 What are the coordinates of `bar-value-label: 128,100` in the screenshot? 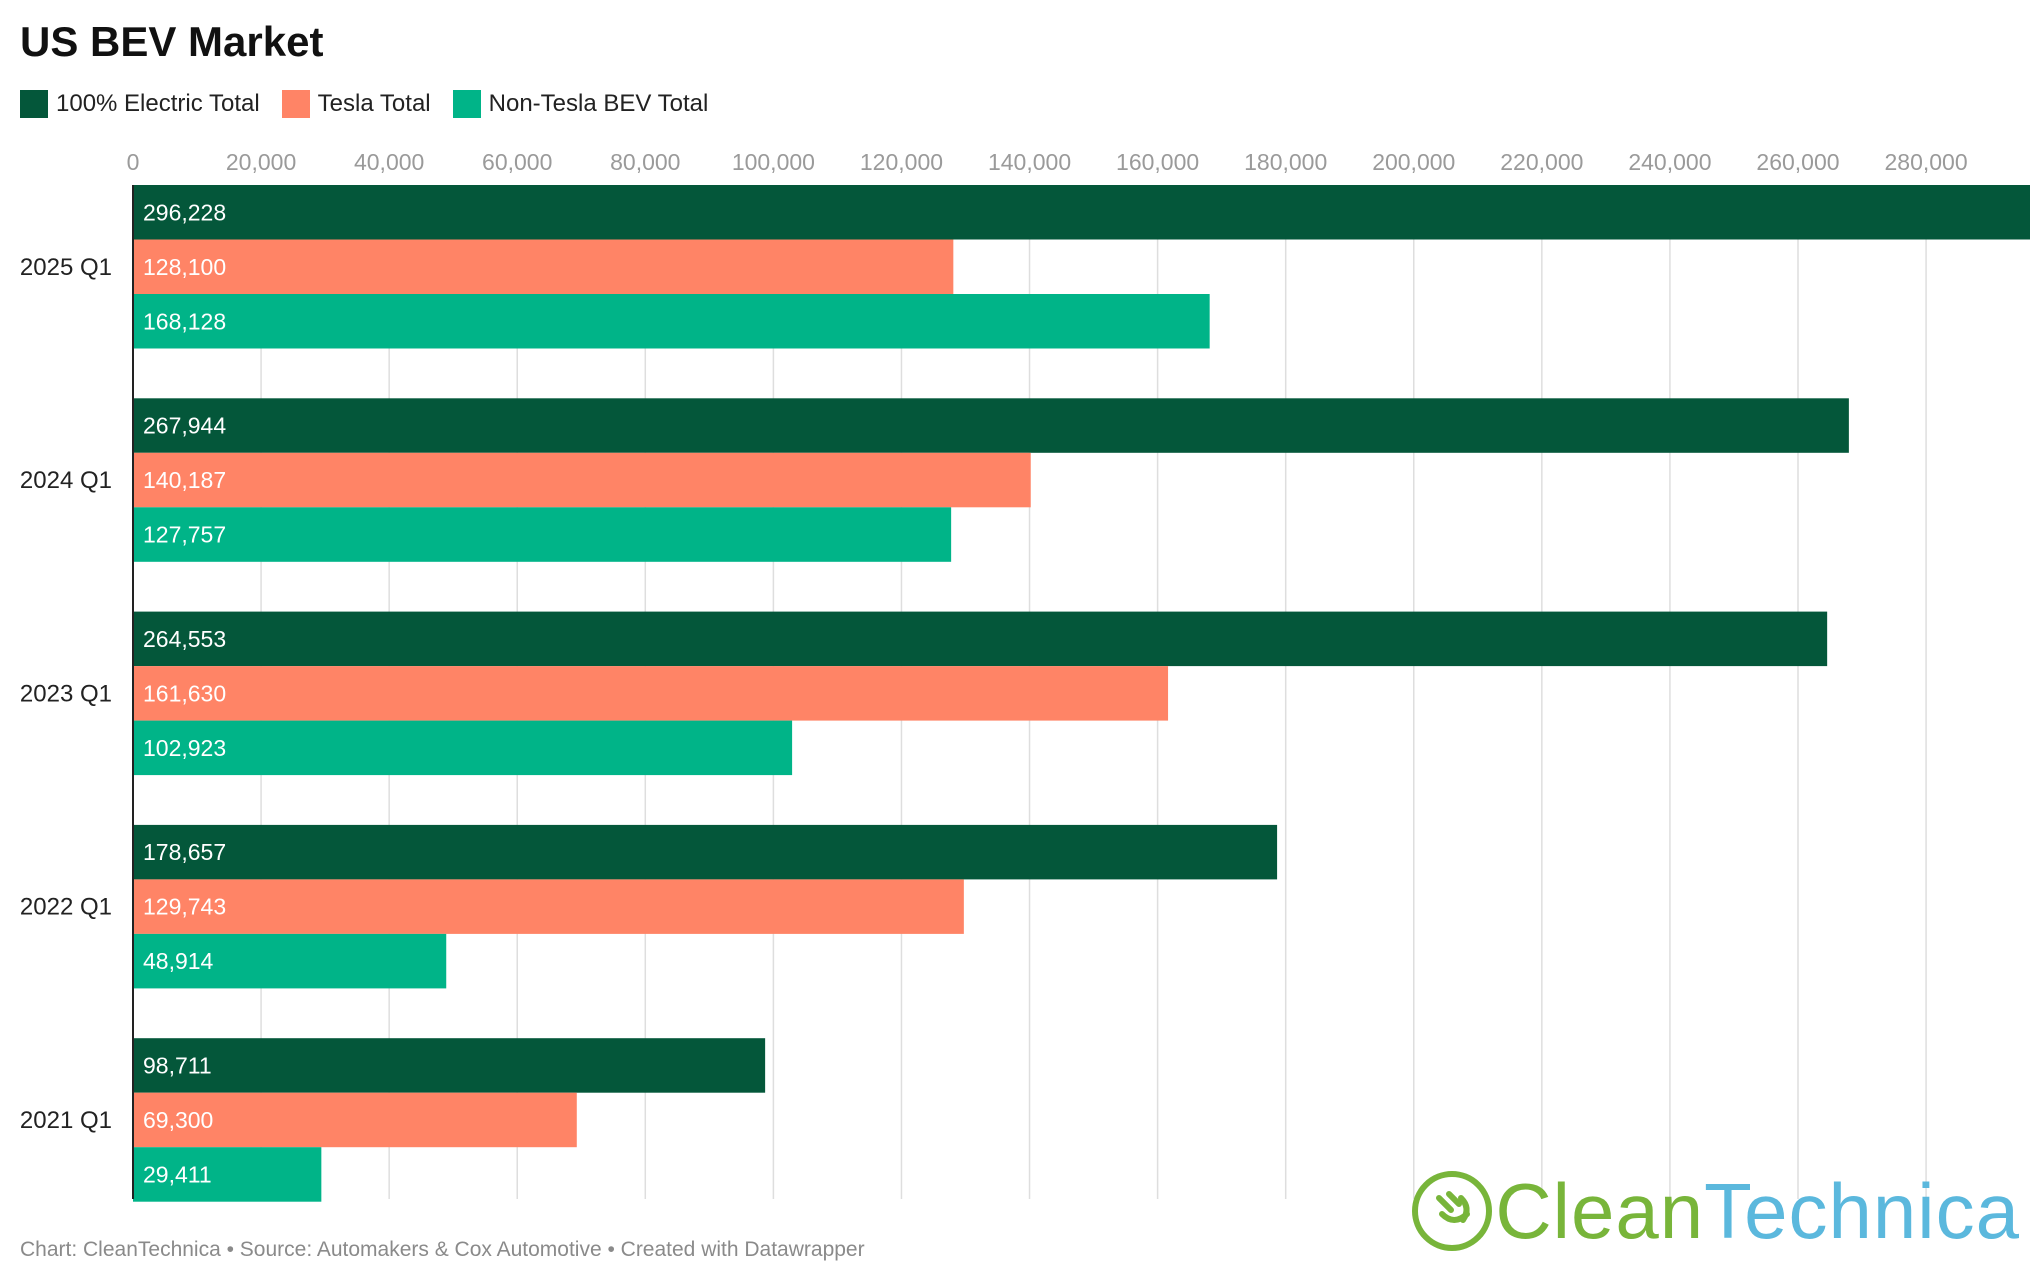 It's located at (184, 267).